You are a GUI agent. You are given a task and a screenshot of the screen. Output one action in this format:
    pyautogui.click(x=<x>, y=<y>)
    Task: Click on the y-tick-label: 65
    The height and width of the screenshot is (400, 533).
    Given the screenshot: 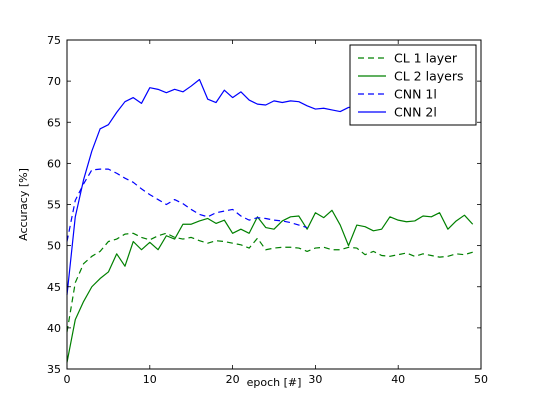 What is the action you would take?
    pyautogui.click(x=54, y=122)
    